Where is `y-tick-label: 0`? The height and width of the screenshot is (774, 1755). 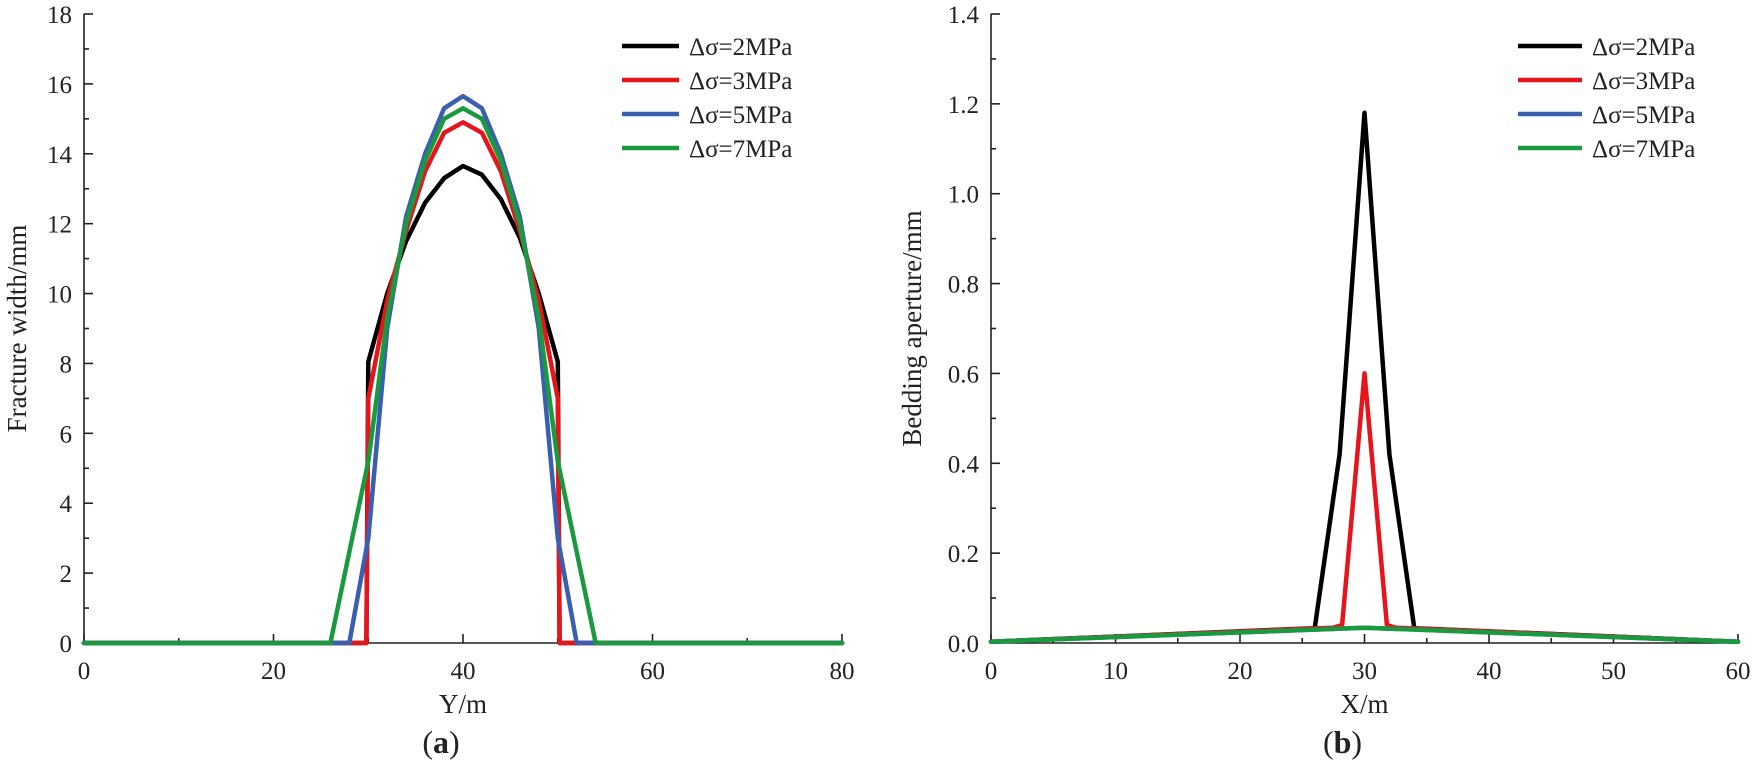
y-tick-label: 0 is located at coordinates (66, 644).